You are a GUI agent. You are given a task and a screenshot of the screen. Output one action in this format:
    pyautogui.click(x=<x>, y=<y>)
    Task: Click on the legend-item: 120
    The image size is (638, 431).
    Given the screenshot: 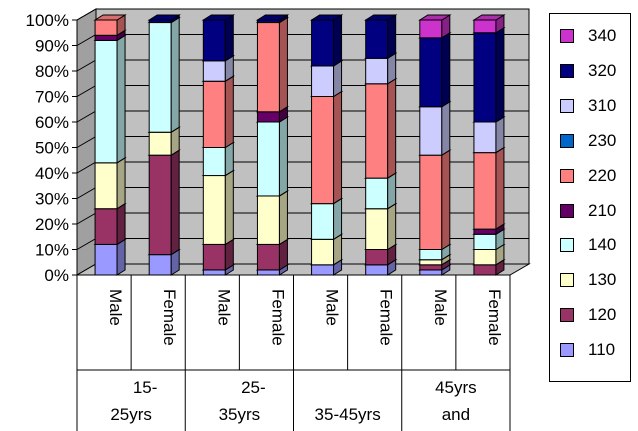 What is the action you would take?
    pyautogui.click(x=588, y=315)
    